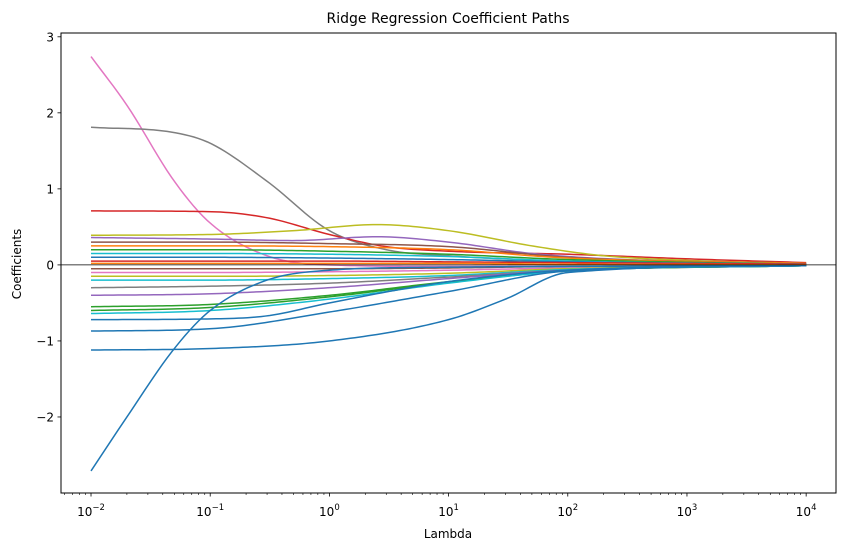 Image resolution: width=844 pixels, height=552 pixels. Describe the element at coordinates (50, 37) in the screenshot. I see `y-tick-label: 3` at that location.